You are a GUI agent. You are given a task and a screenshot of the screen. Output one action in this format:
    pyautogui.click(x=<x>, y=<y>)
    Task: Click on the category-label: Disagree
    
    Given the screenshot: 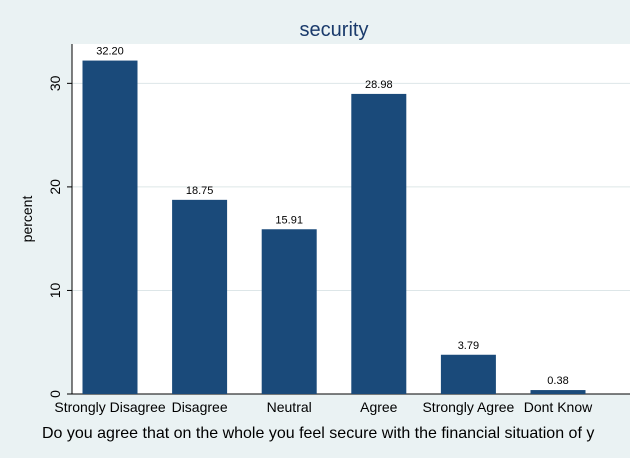 What is the action you would take?
    pyautogui.click(x=200, y=407)
    